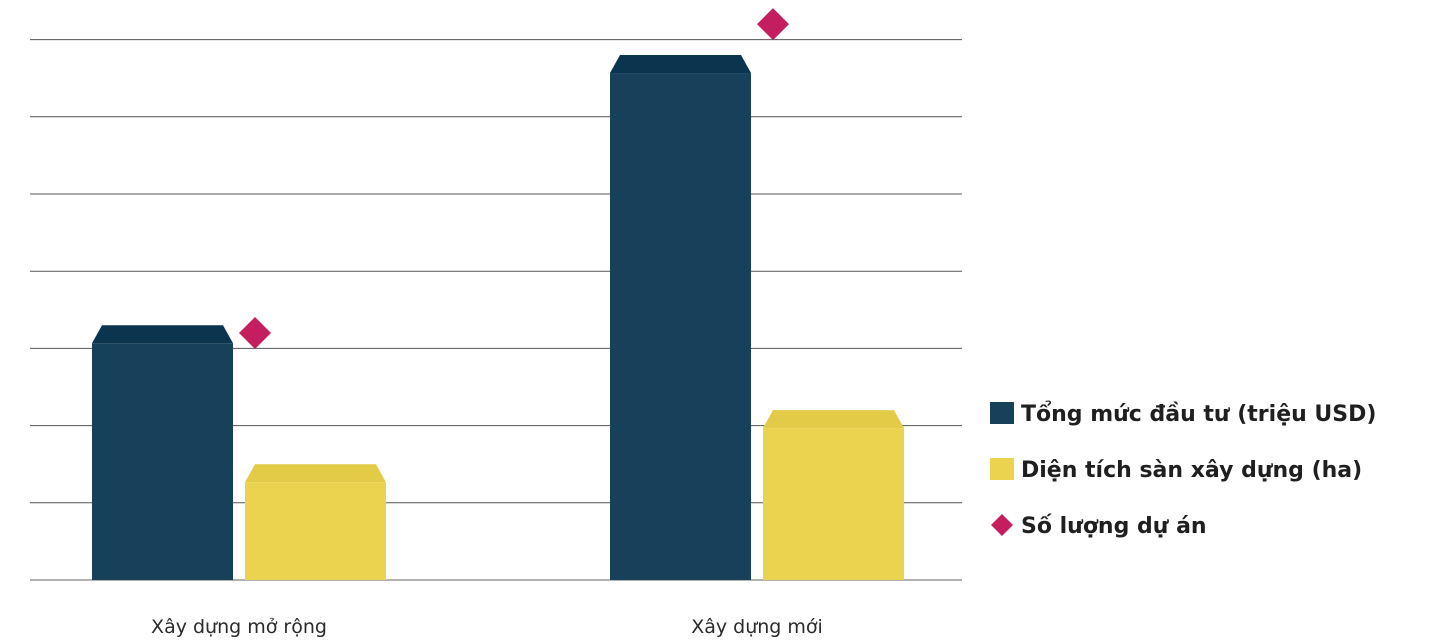 This screenshot has width=1446, height=643. I want to click on x-tick-label: Xây dựng mở rộng, so click(239, 627).